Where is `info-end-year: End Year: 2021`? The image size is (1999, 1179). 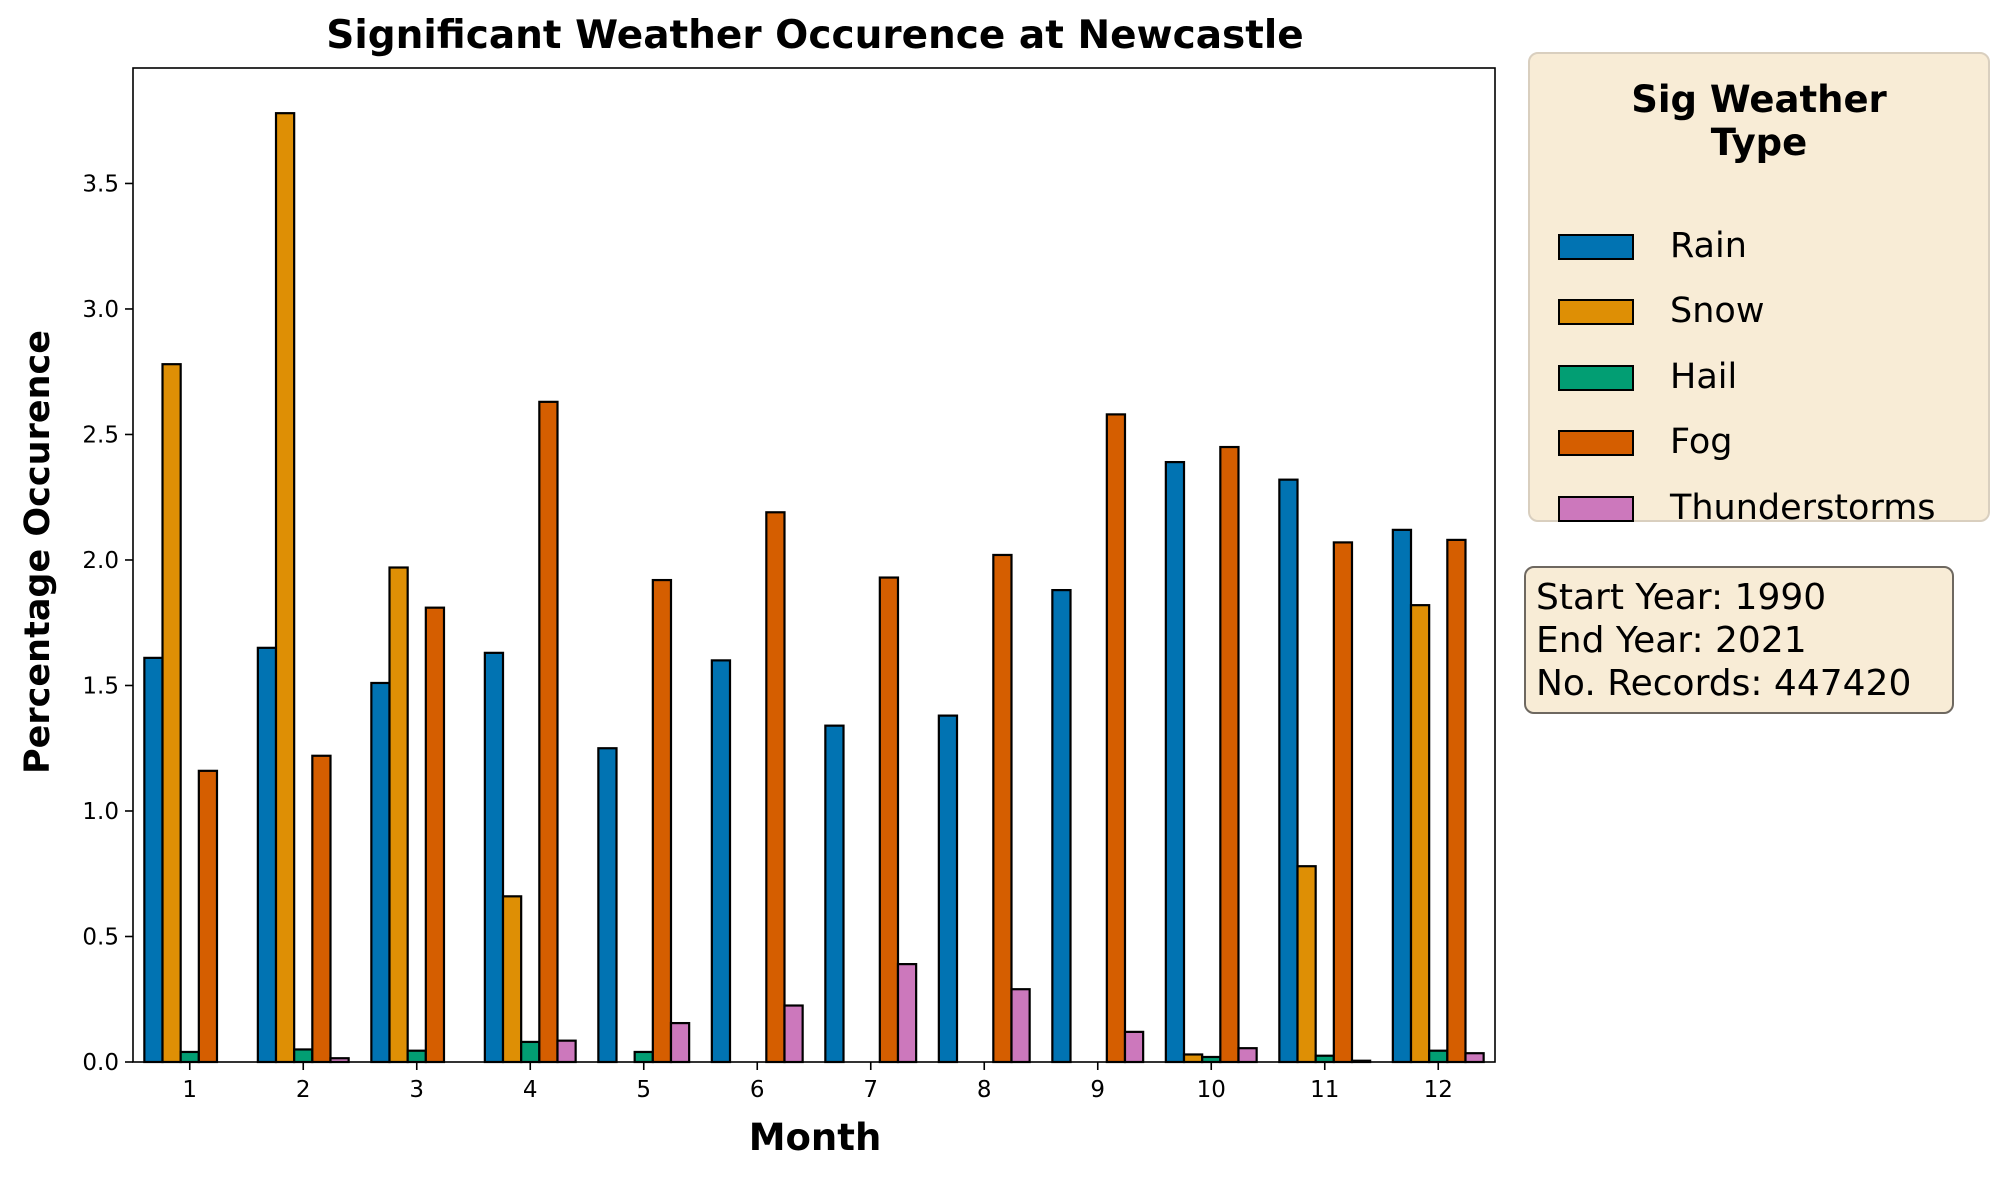 info-end-year: End Year: 2021 is located at coordinates (1671, 640).